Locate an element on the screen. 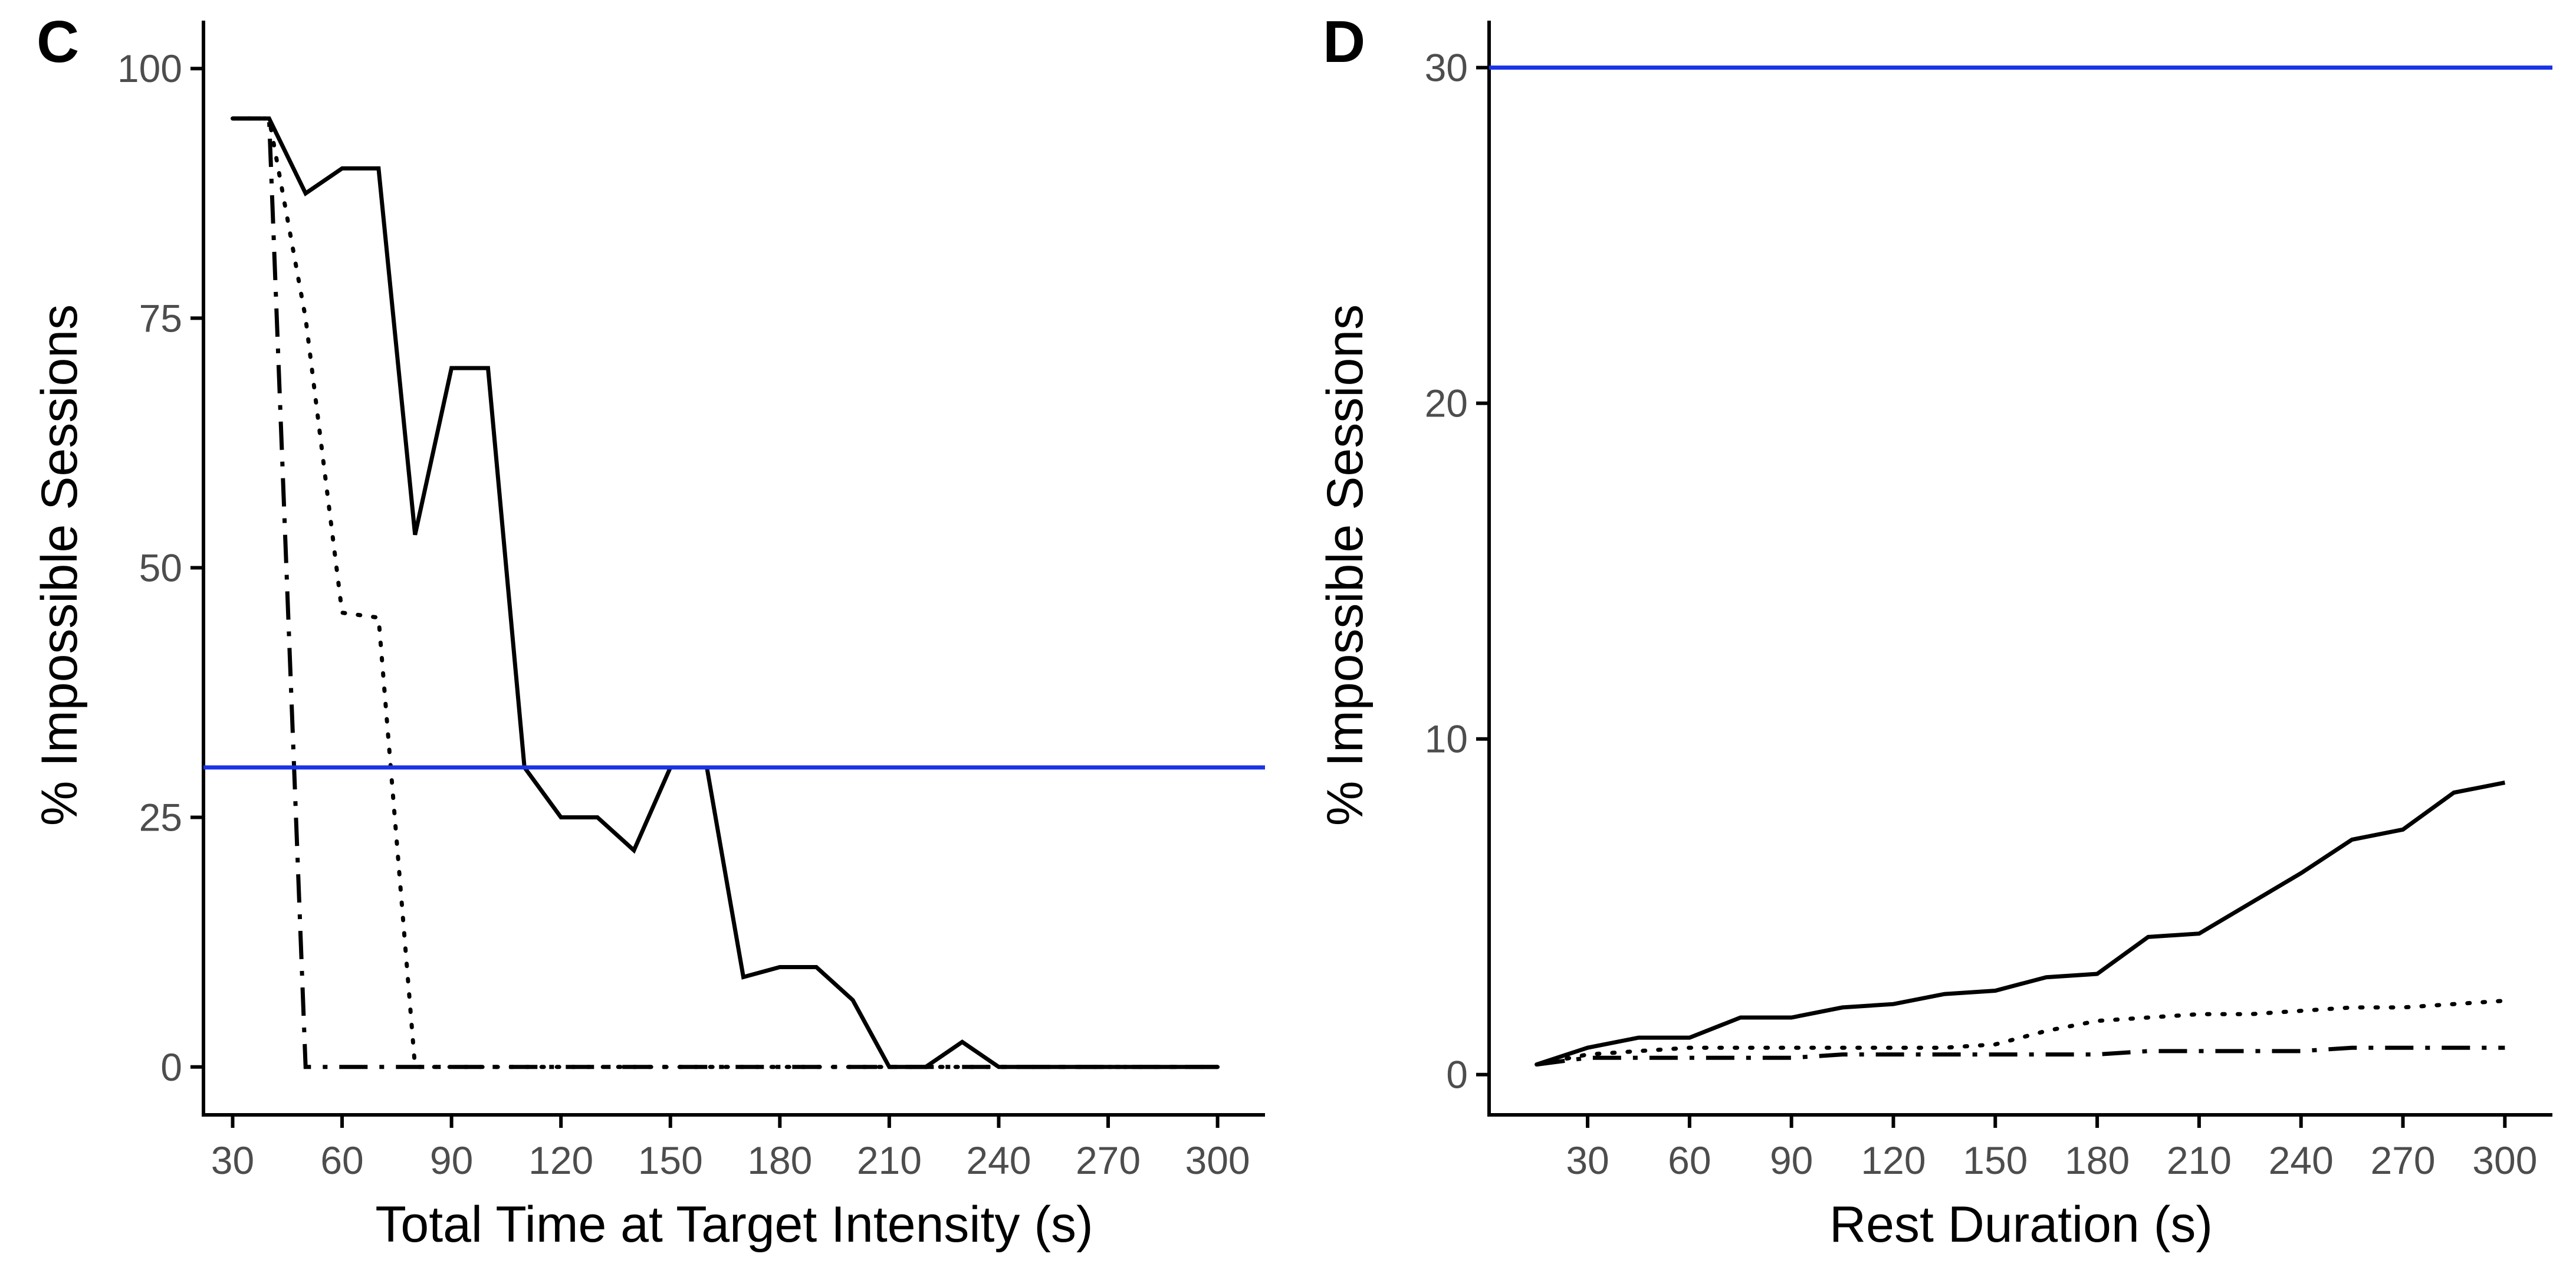 The height and width of the screenshot is (1270, 2576). y-tick-label: 25 is located at coordinates (161, 818).